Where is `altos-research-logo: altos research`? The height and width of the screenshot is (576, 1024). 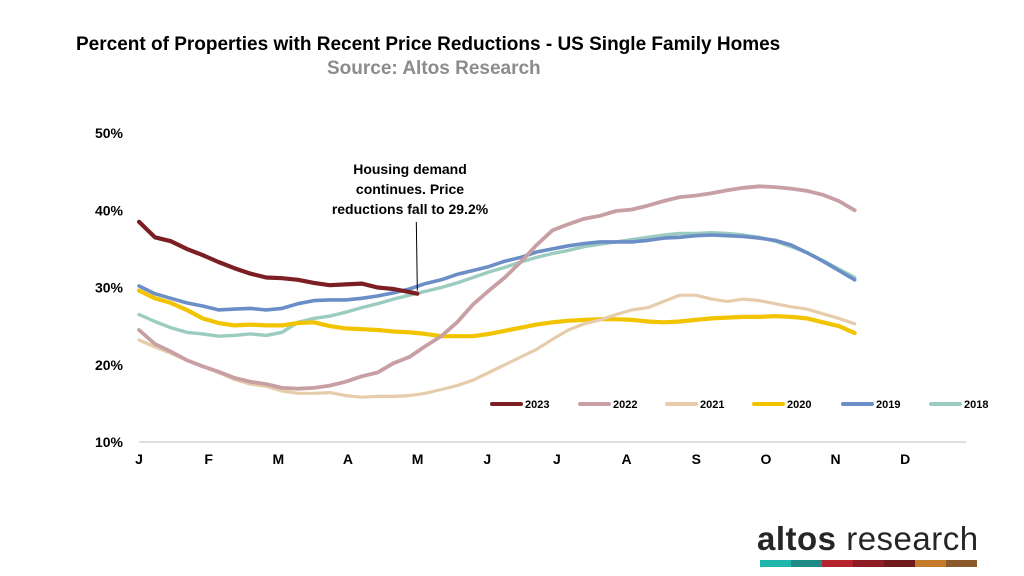 altos-research-logo: altos research is located at coordinates (868, 539).